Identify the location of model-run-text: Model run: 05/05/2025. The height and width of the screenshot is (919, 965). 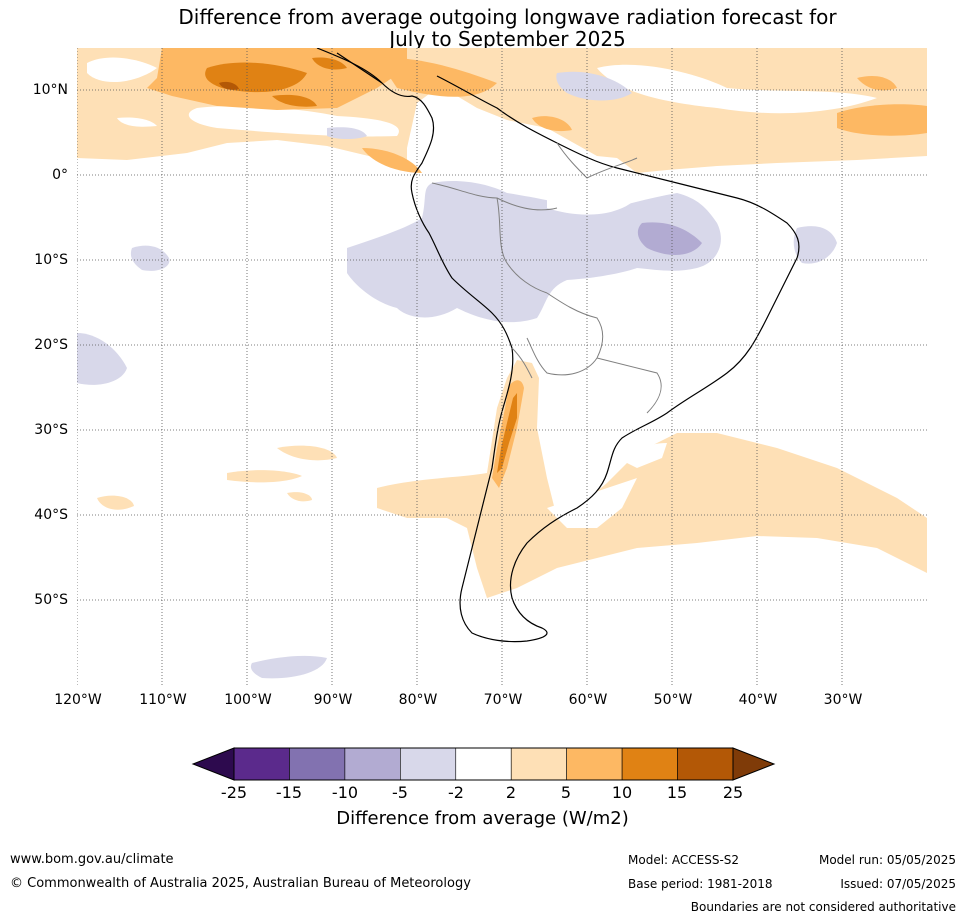
(887, 860).